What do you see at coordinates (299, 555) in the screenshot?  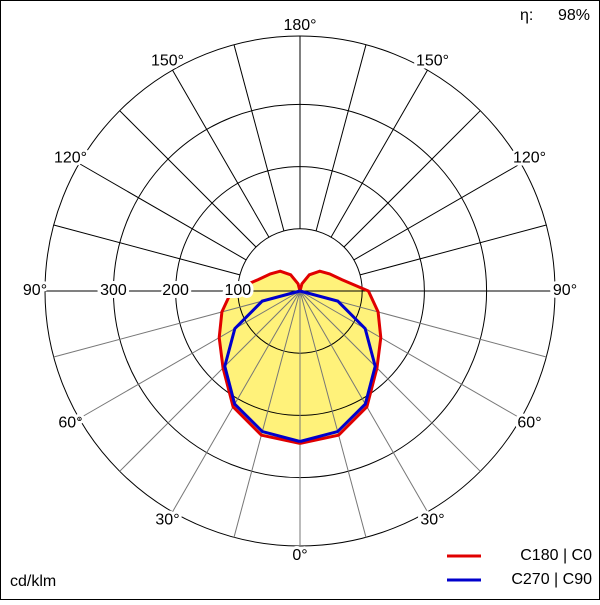 I see `angle-tick-label: 0°` at bounding box center [299, 555].